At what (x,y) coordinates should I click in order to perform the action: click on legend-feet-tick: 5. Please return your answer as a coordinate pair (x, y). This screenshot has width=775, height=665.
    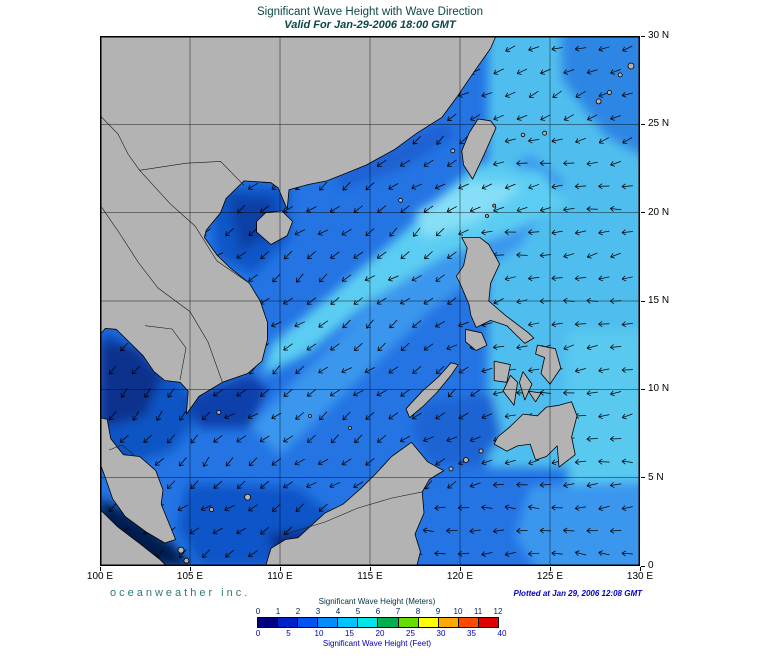
    Looking at the image, I should click on (288, 633).